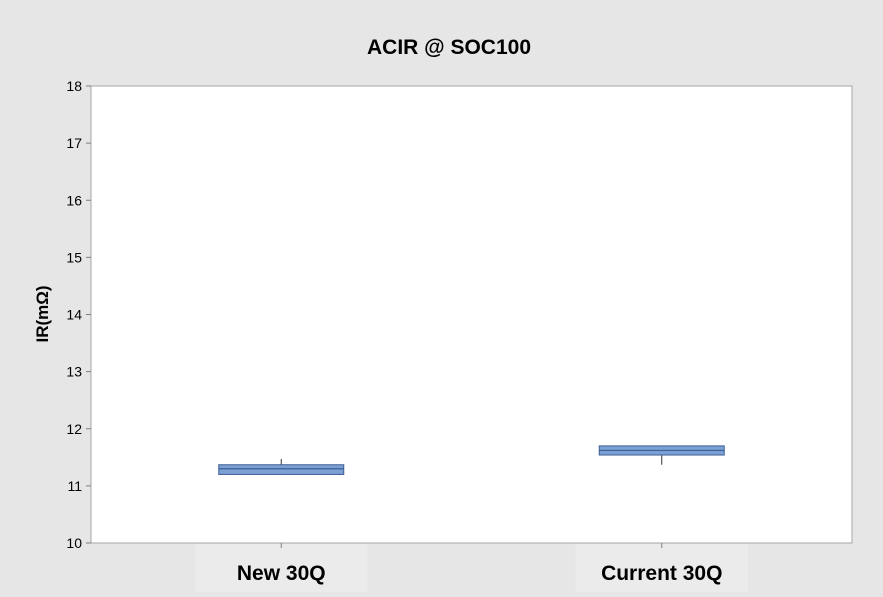 Image resolution: width=883 pixels, height=597 pixels. Describe the element at coordinates (74, 143) in the screenshot. I see `y-tick-label: 17` at that location.